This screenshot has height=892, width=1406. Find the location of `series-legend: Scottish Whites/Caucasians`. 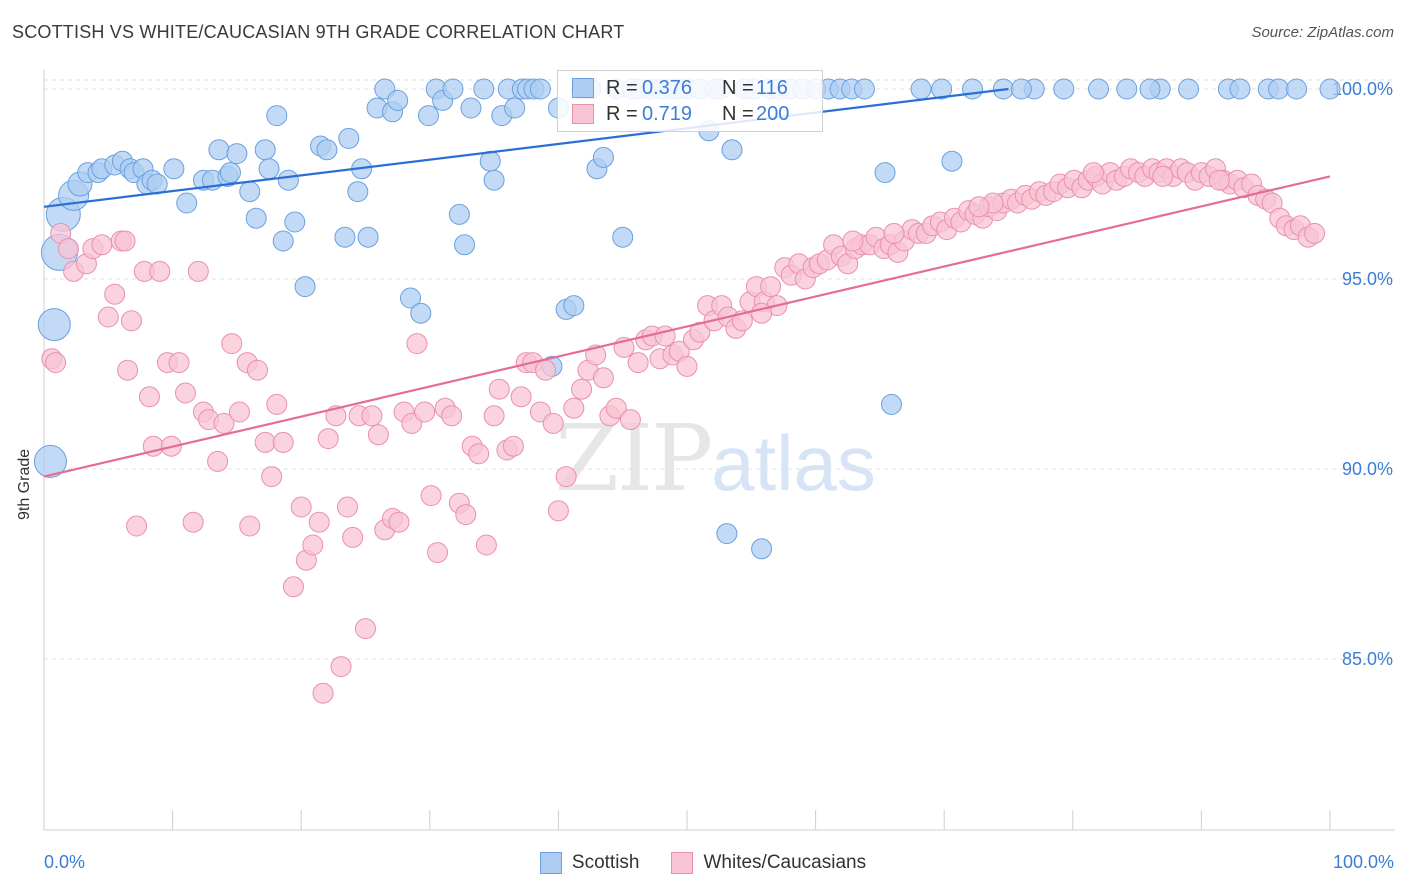

series-legend: Scottish Whites/Caucasians is located at coordinates (703, 863).